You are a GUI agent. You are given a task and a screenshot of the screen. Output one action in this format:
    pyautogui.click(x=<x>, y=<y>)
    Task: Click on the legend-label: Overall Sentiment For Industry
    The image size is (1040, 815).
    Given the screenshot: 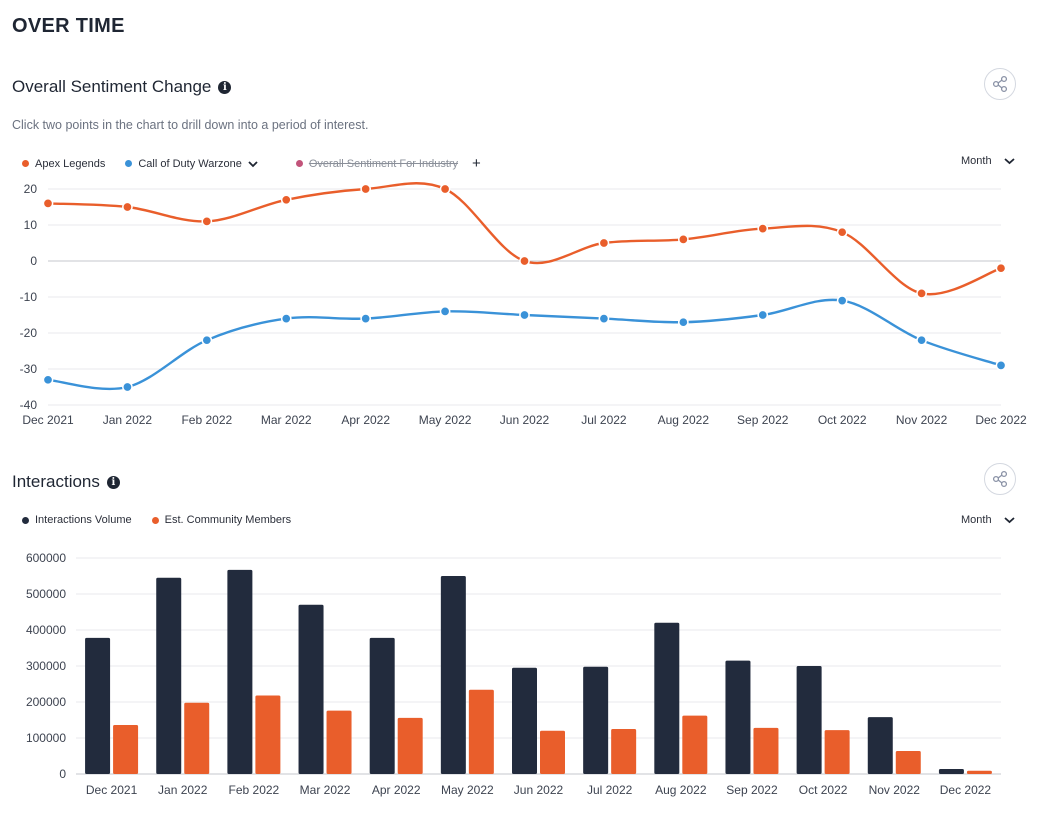 What is the action you would take?
    pyautogui.click(x=383, y=163)
    